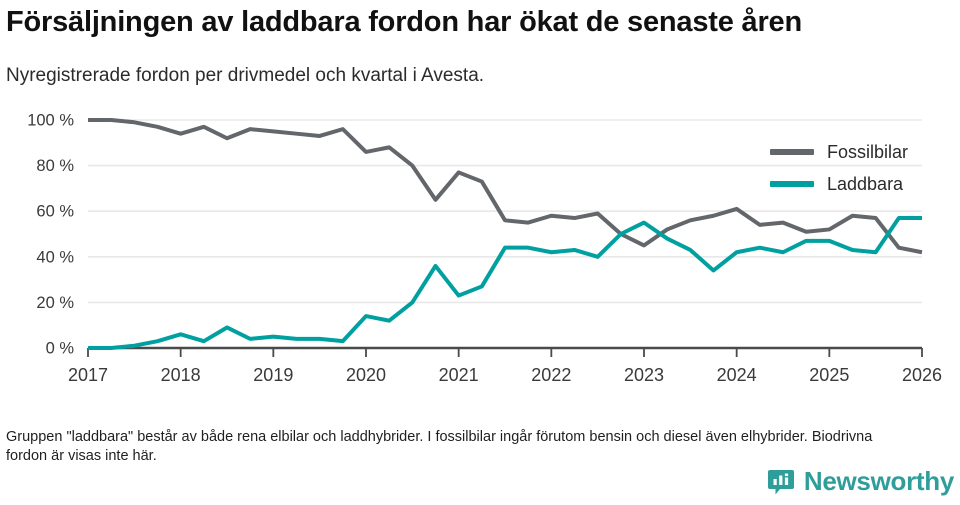 This screenshot has width=960, height=505. I want to click on y-axis-tick-label: 80 %, so click(55, 166).